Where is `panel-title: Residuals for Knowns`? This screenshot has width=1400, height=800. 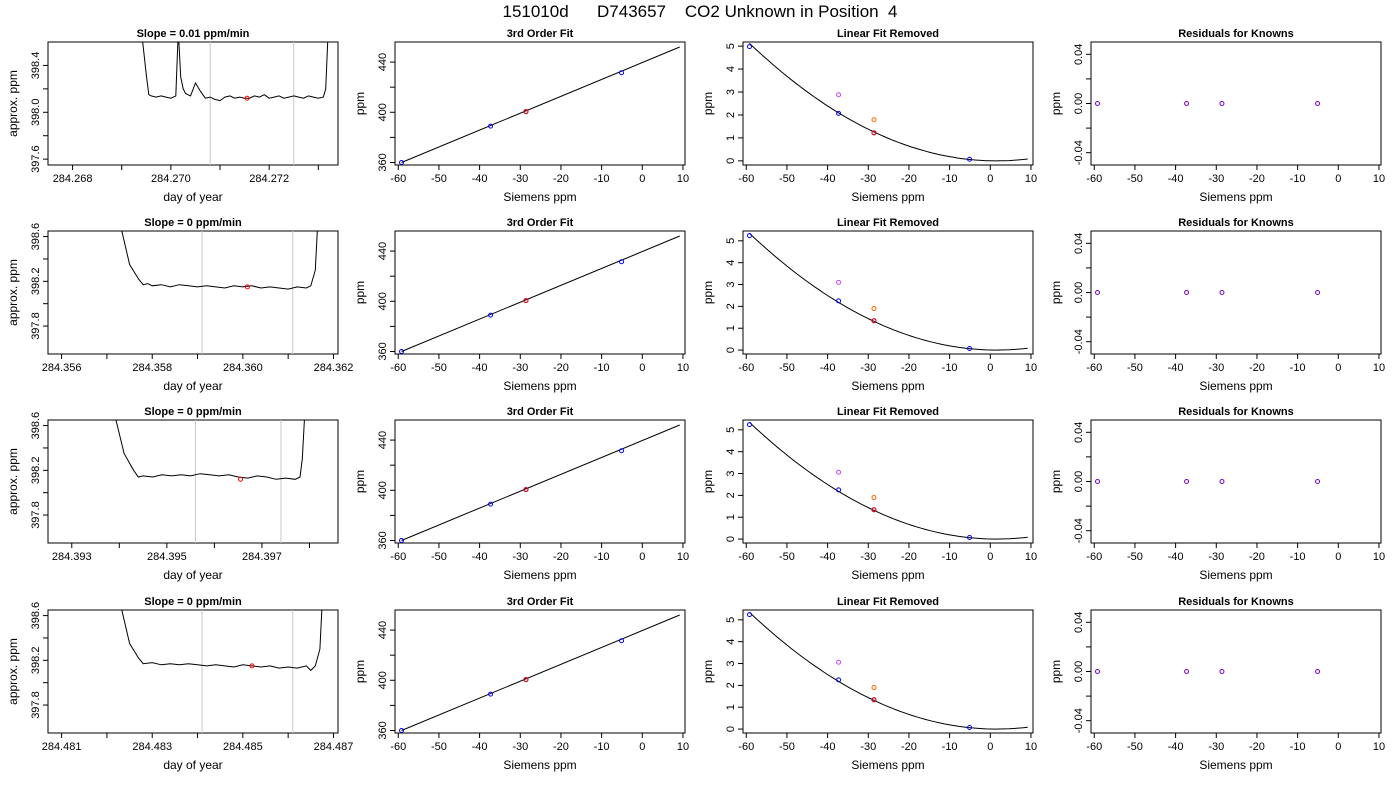 panel-title: Residuals for Knowns is located at coordinates (1236, 223).